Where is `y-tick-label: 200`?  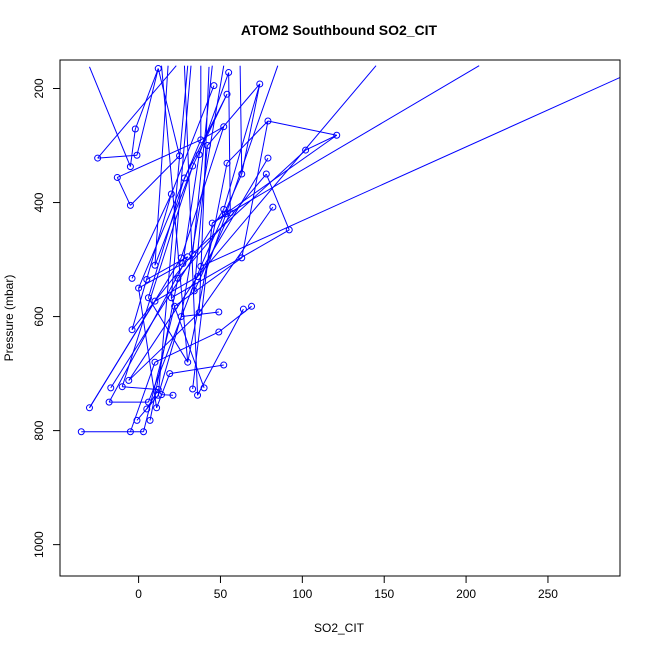
y-tick-label: 200 is located at coordinates (39, 88).